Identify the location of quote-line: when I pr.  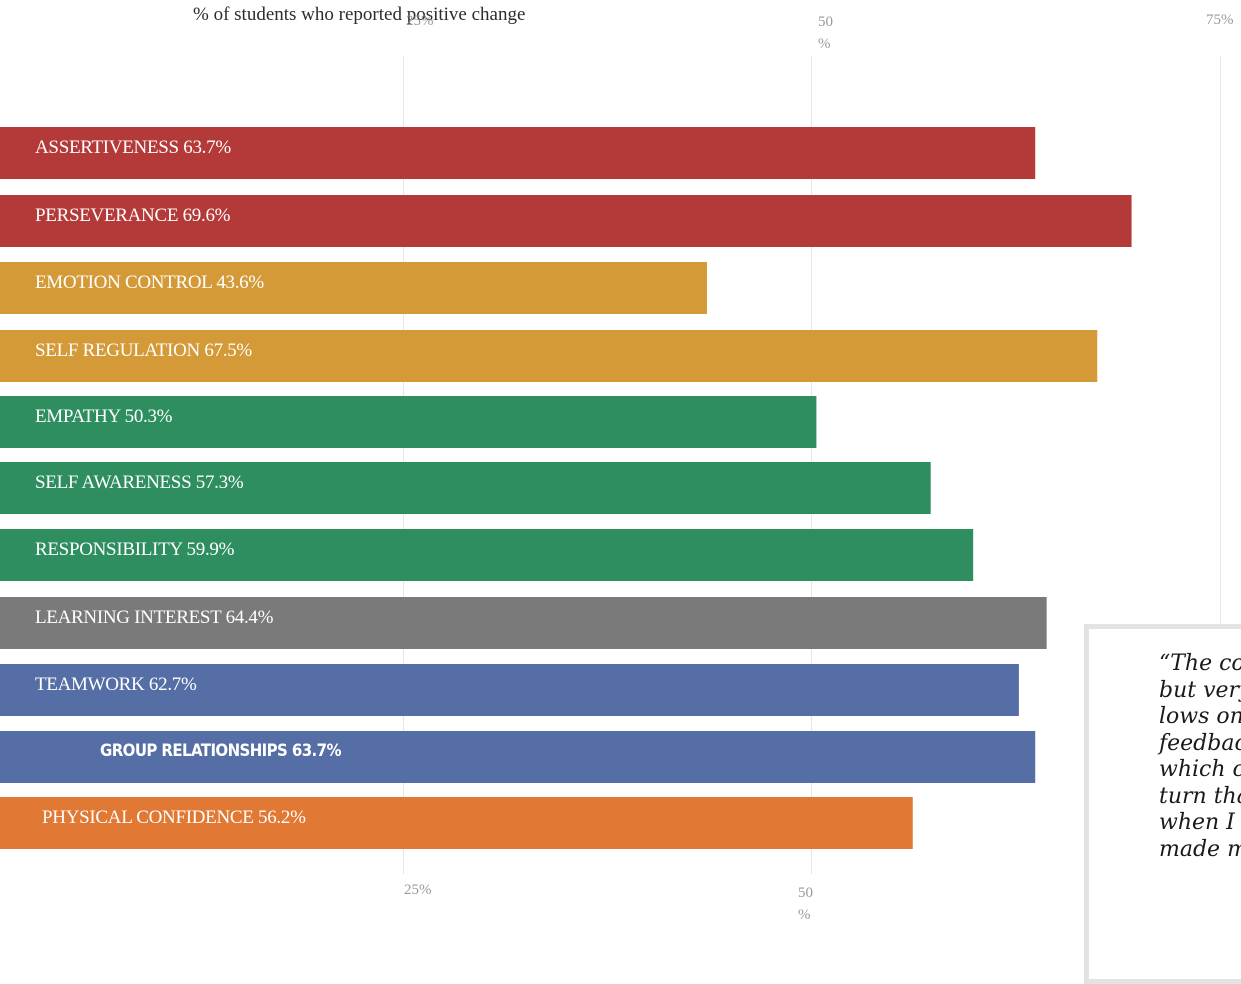
(1200, 822).